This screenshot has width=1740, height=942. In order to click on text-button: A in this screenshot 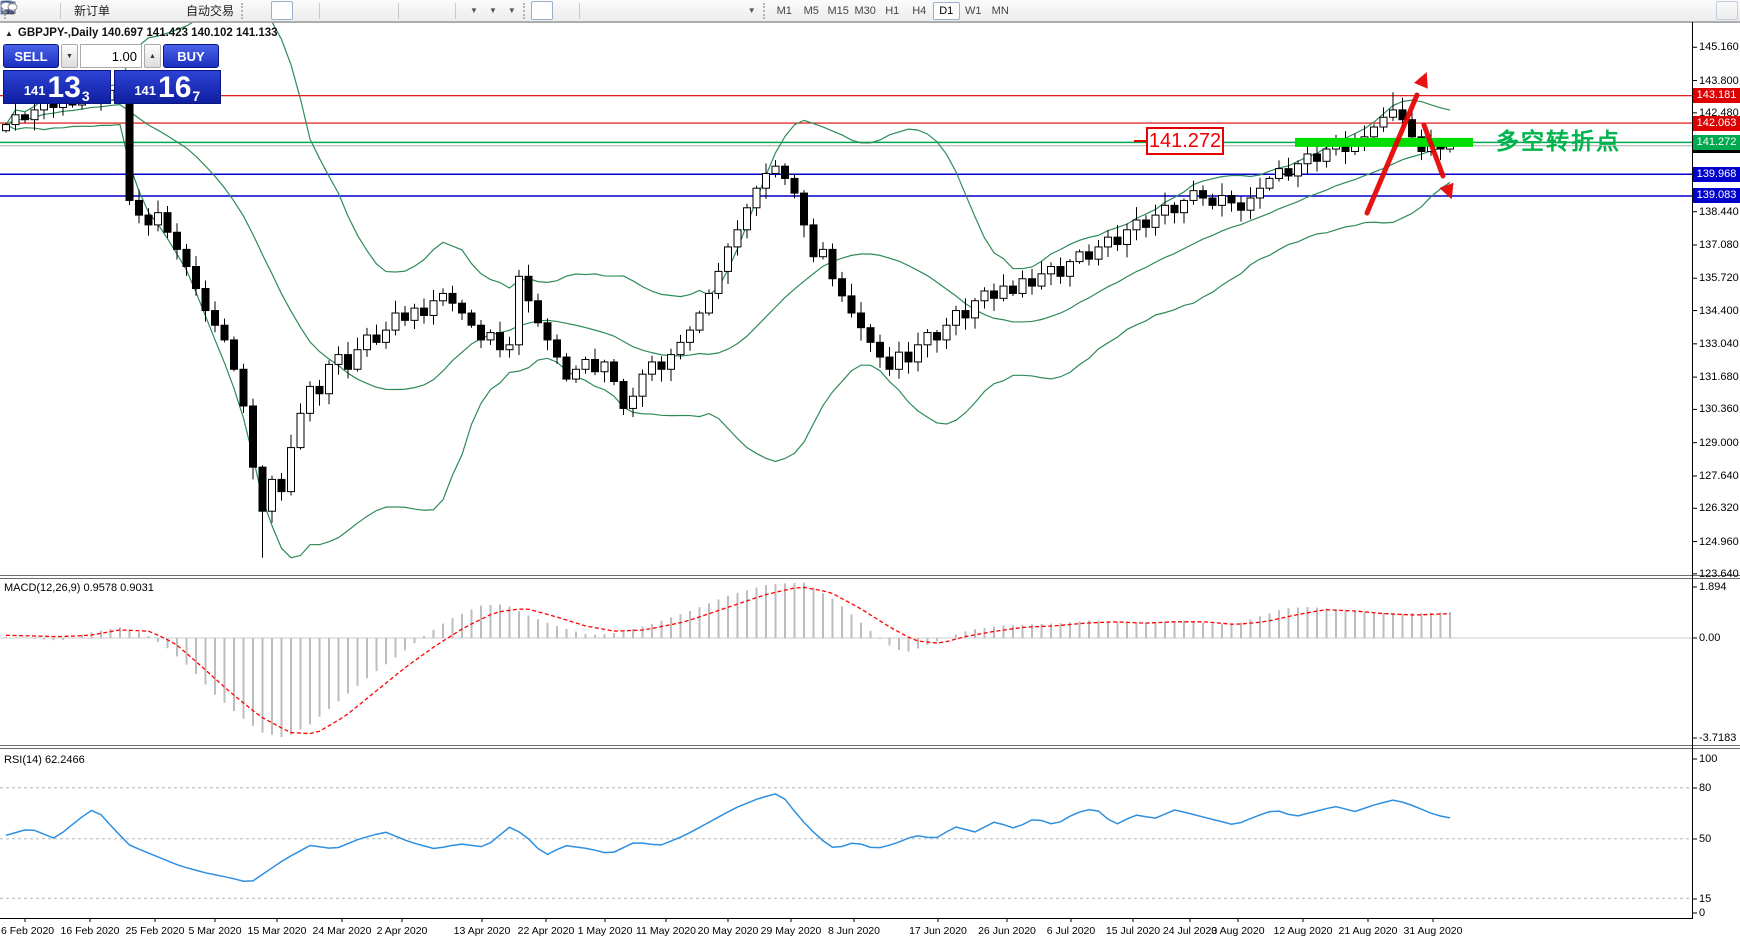, I will do `click(361, 10)`.